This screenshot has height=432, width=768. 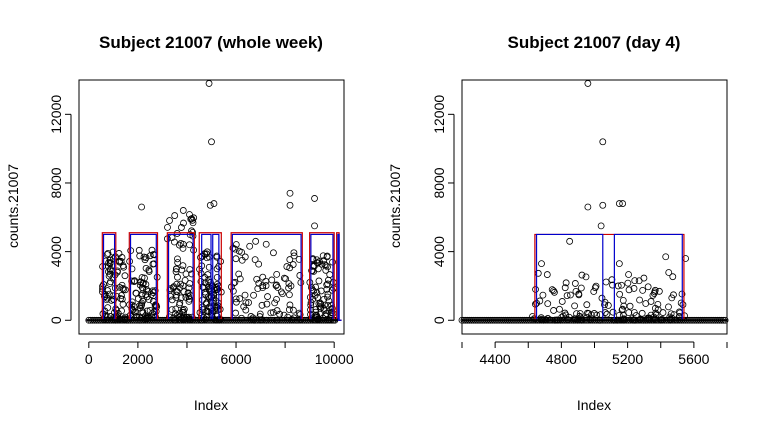 What do you see at coordinates (211, 405) in the screenshot?
I see `x-axis-label: Index` at bounding box center [211, 405].